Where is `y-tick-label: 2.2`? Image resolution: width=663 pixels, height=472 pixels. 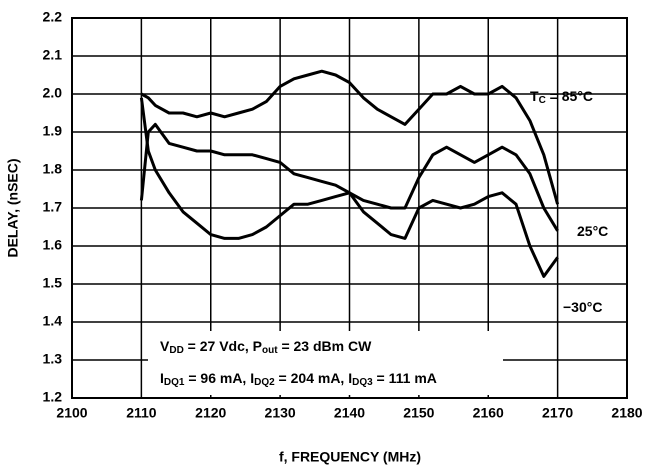
y-tick-label: 2.2 is located at coordinates (53, 17).